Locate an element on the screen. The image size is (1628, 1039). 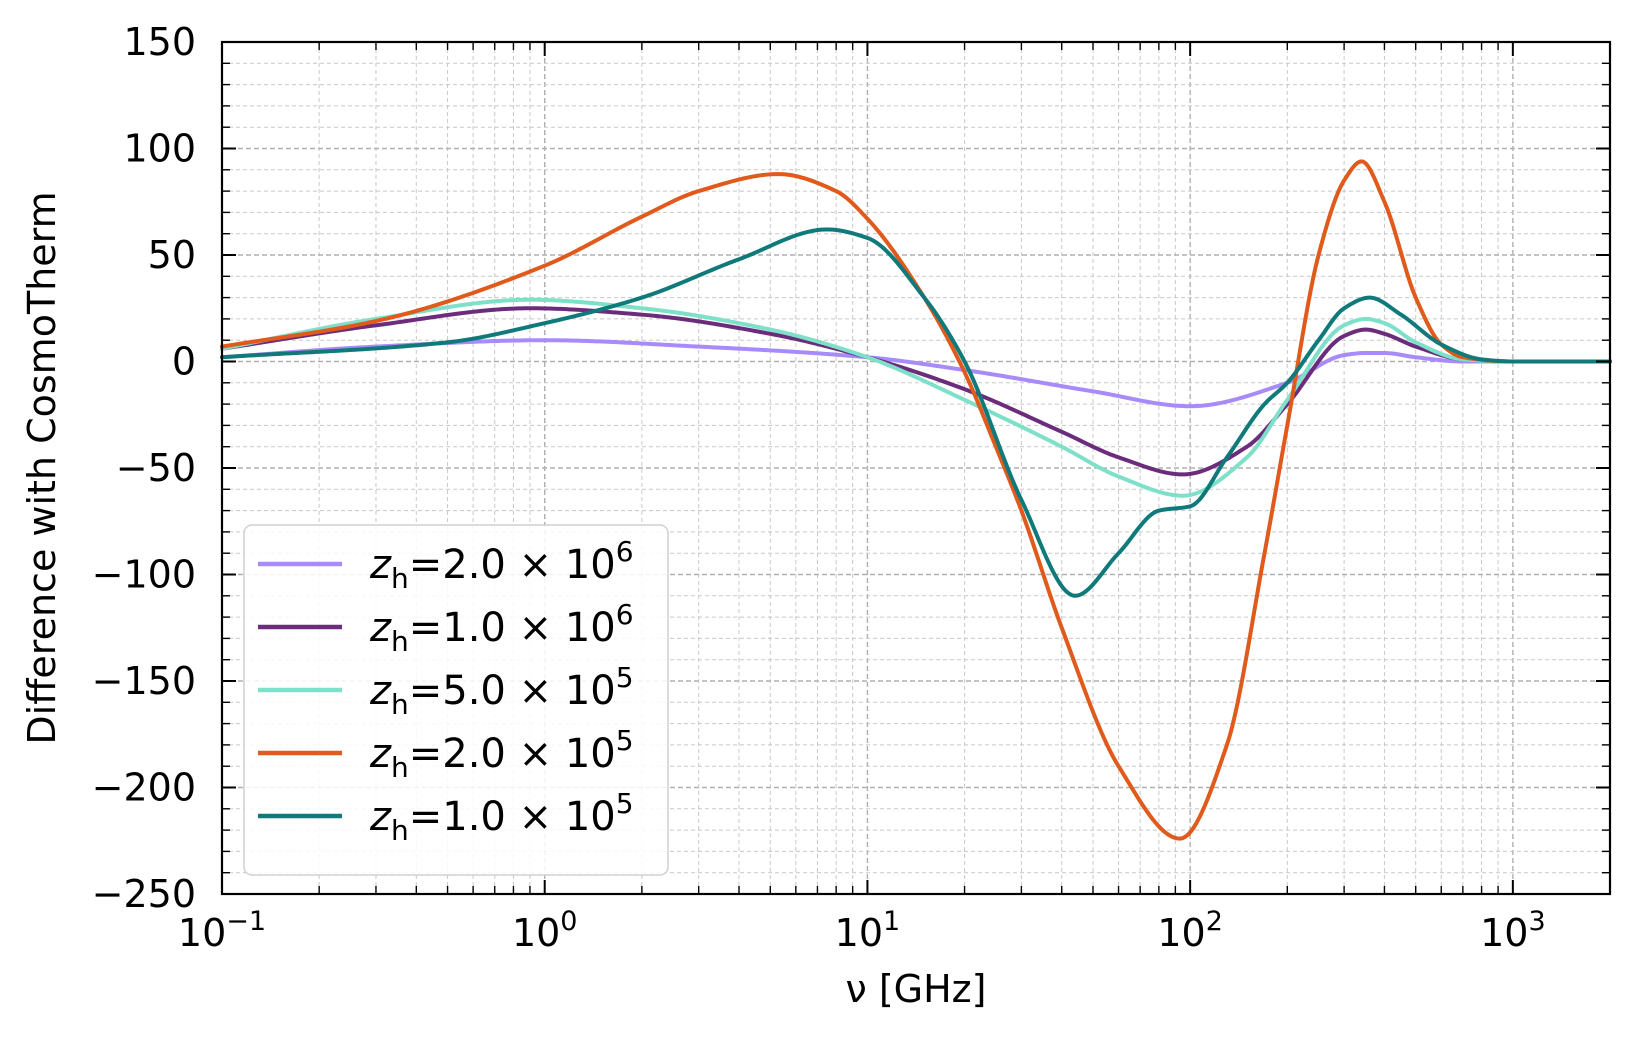
y-tick-label: −200 is located at coordinates (144, 788).